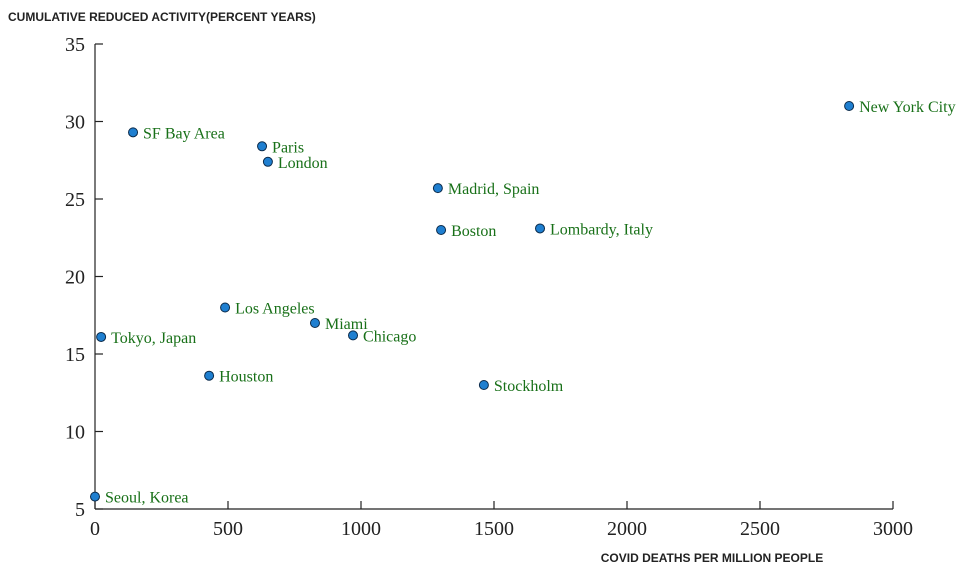 The height and width of the screenshot is (568, 976). I want to click on y-tick-label: 25, so click(75, 200).